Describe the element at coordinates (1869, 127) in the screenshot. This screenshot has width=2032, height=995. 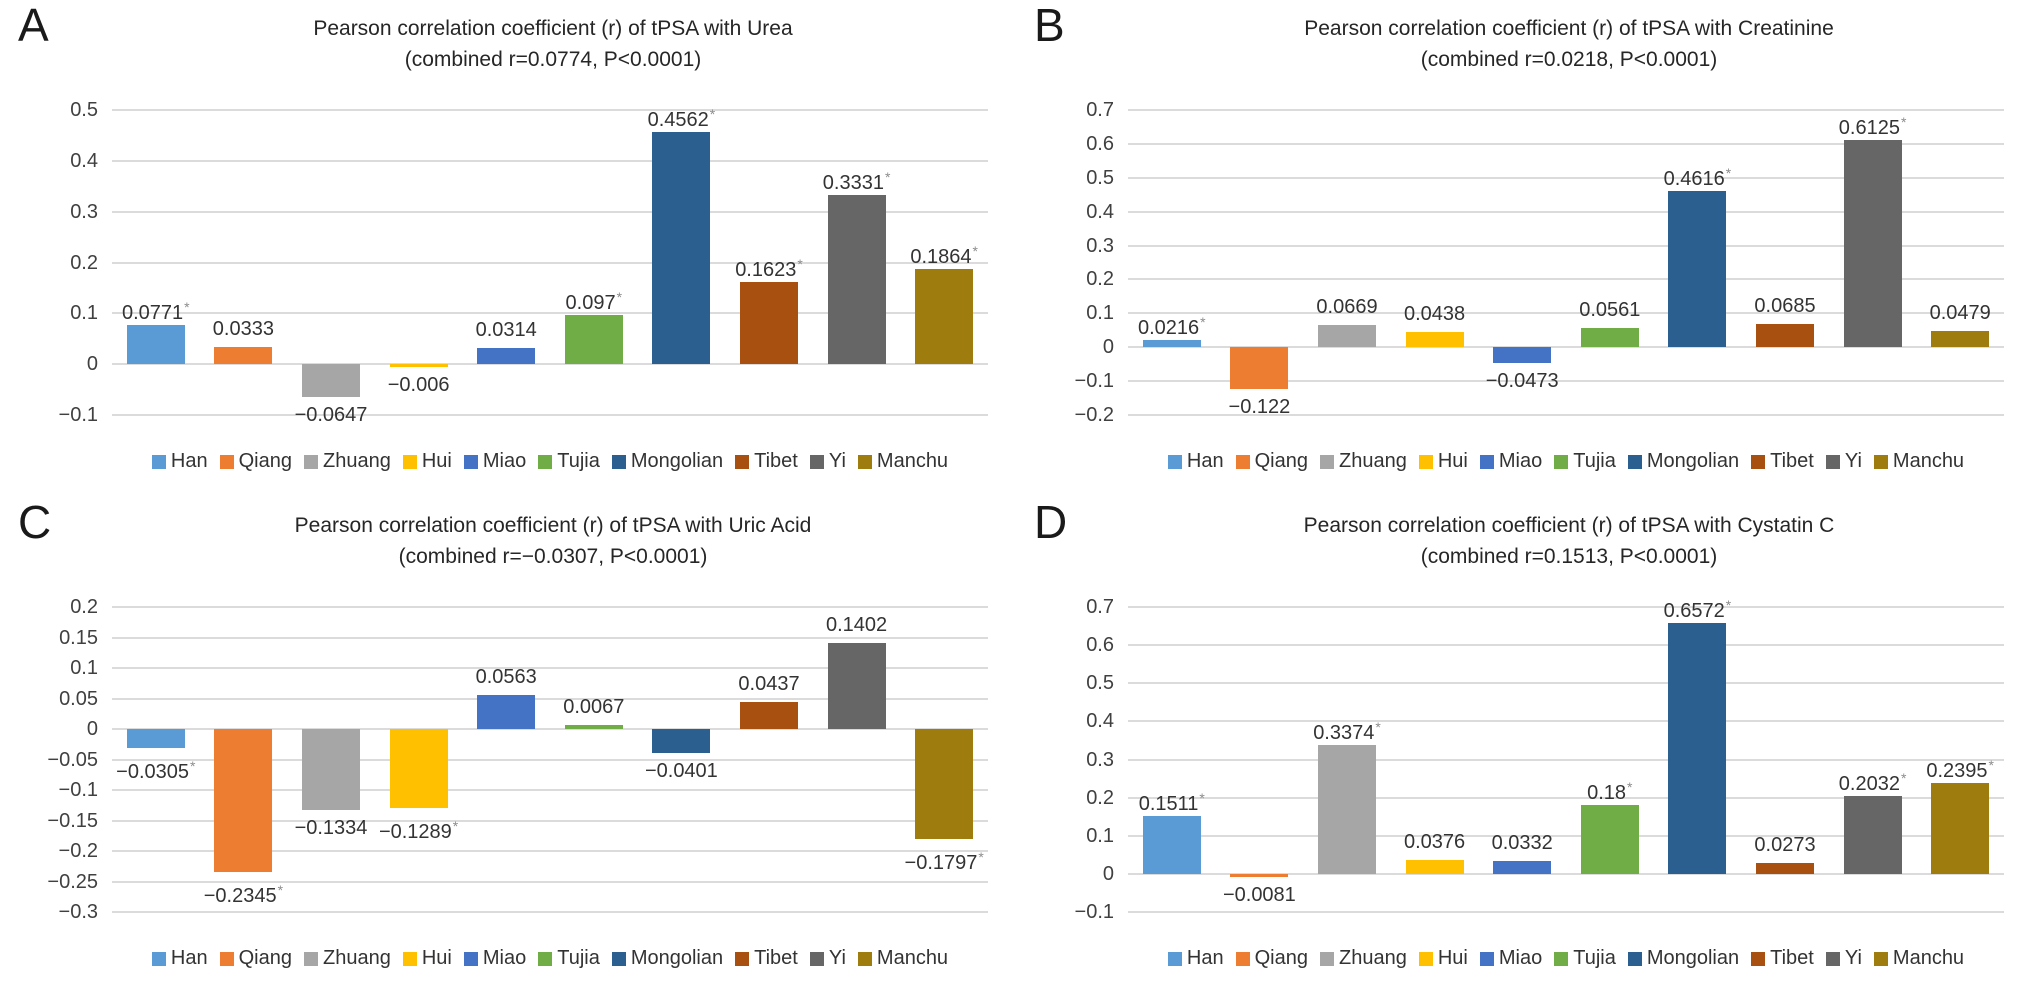
I see `bar-value-text: 0.6125` at that location.